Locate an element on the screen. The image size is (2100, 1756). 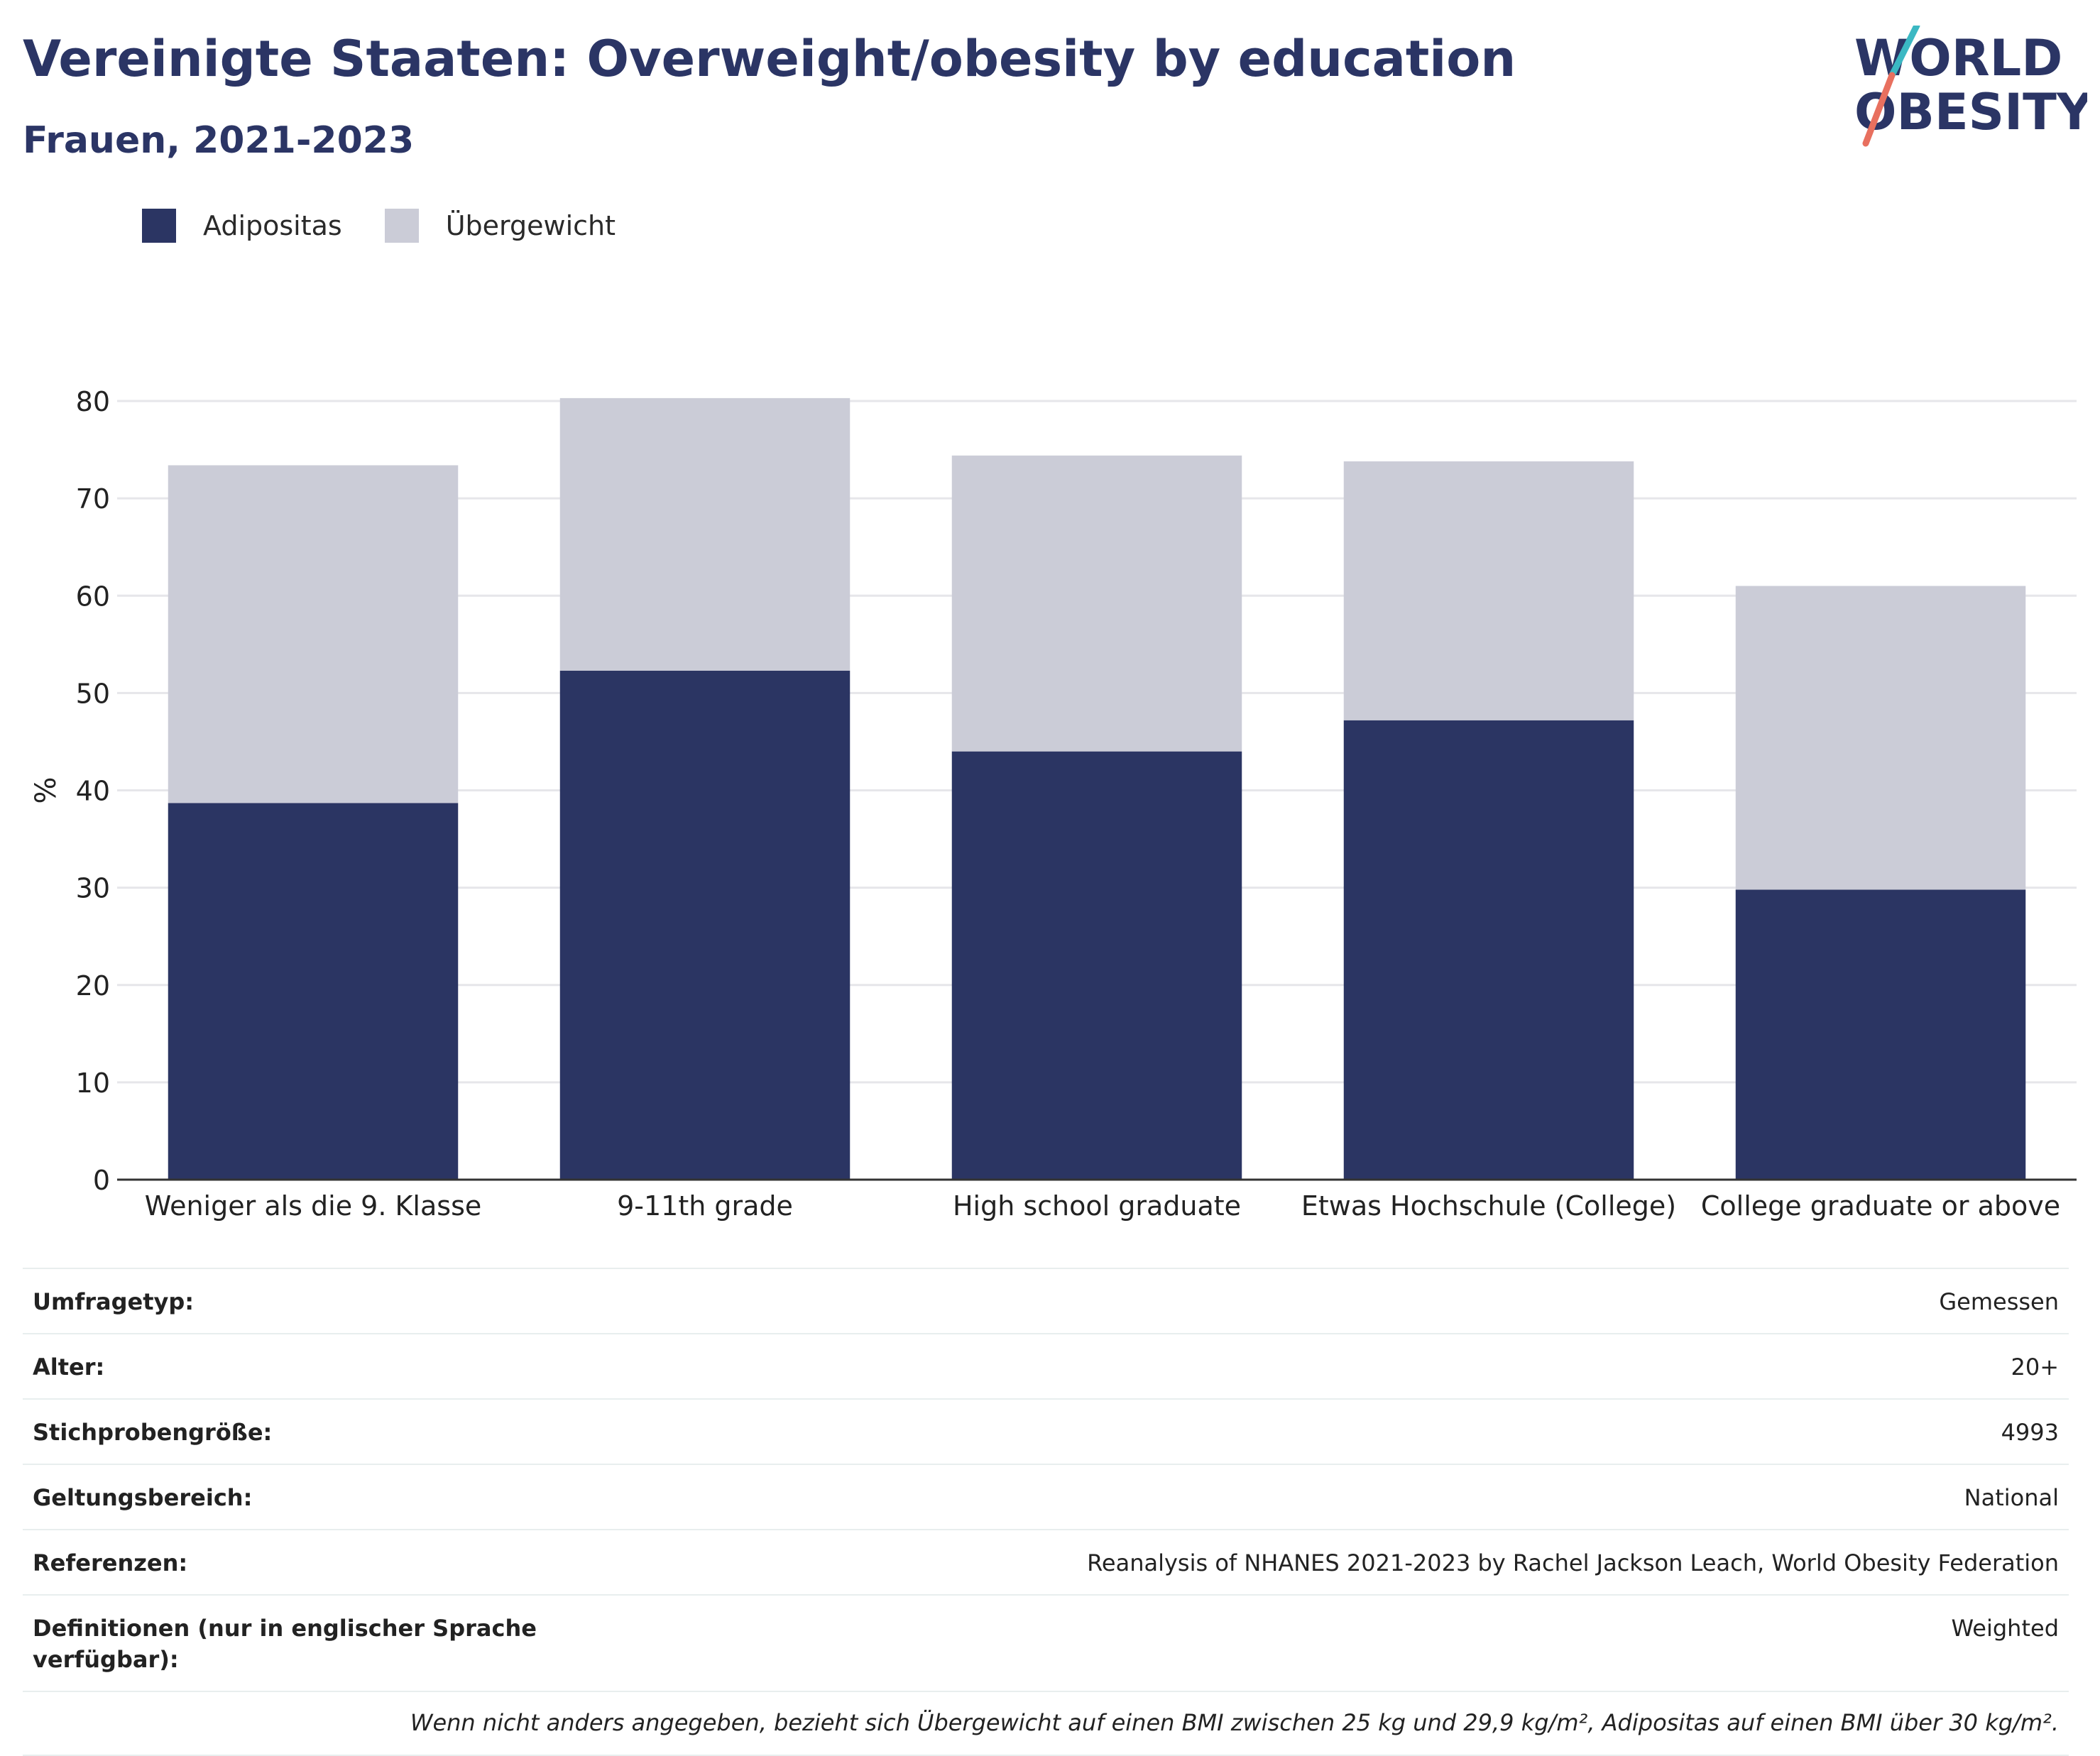
y-tick-label: 40 is located at coordinates (93, 791).